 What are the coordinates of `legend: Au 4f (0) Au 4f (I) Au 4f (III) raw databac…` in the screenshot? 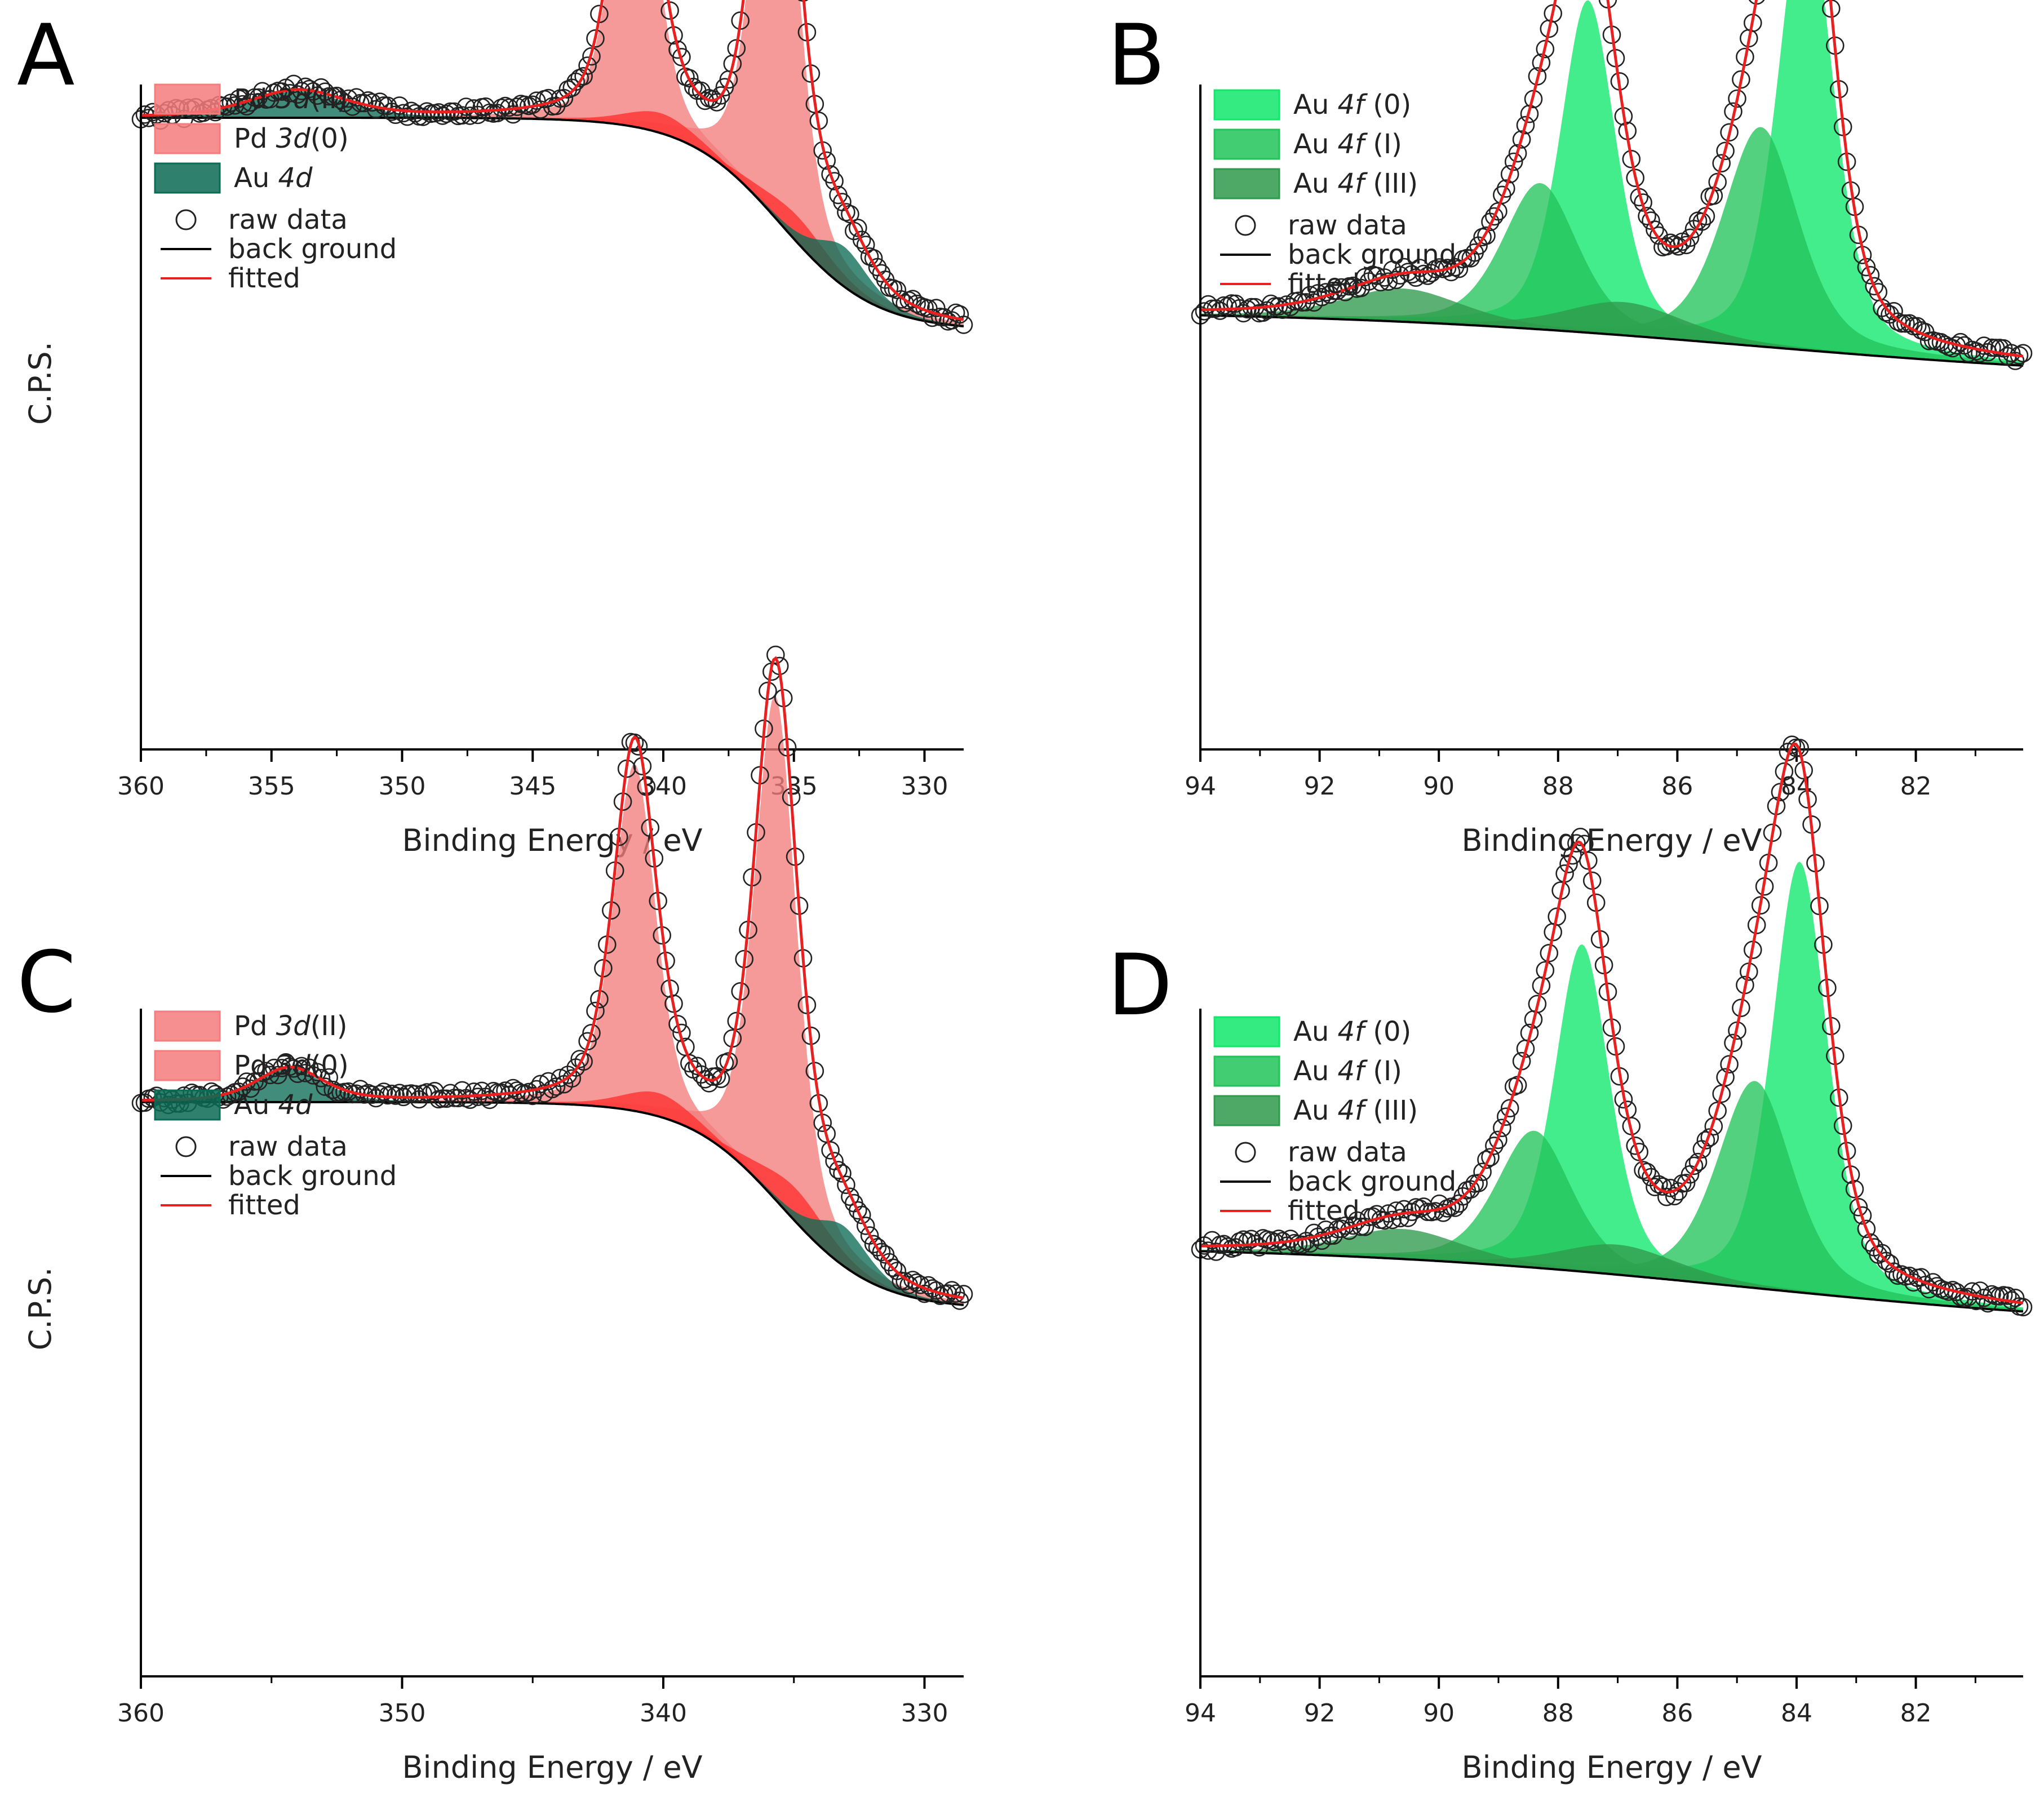 It's located at (1334, 194).